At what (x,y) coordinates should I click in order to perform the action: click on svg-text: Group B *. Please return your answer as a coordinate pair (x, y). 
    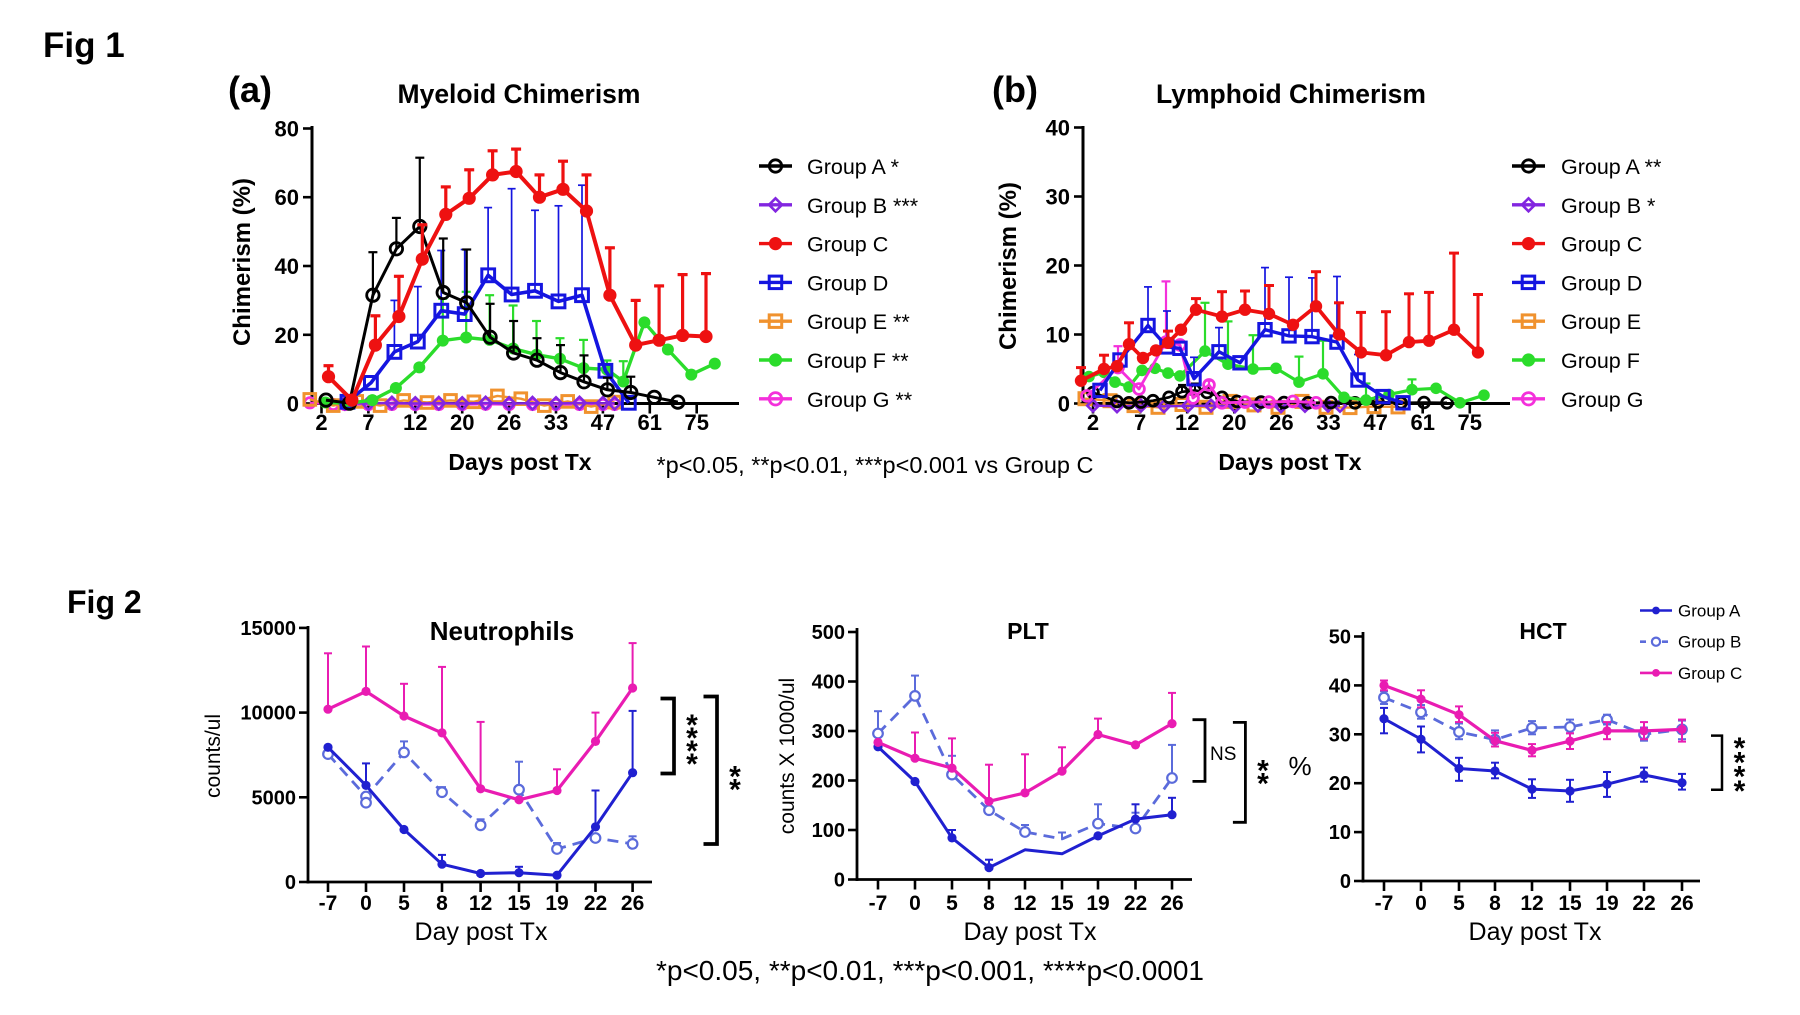
    Looking at the image, I should click on (1608, 206).